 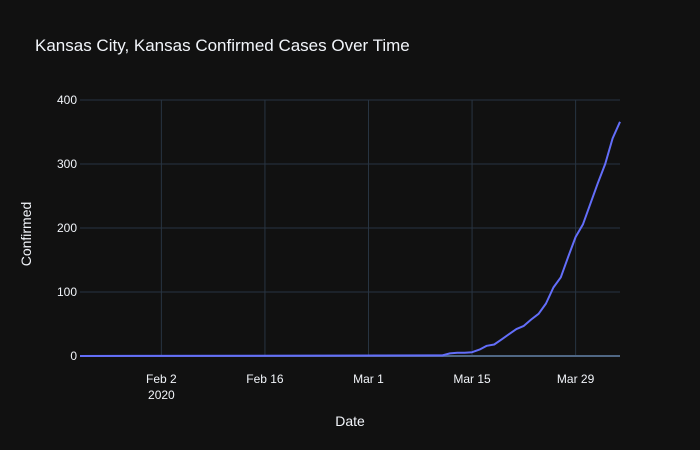 I want to click on x-axis-title: Date, so click(x=350, y=421).